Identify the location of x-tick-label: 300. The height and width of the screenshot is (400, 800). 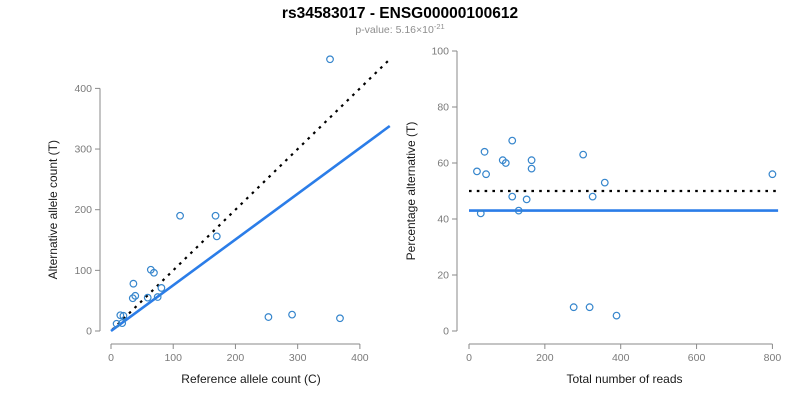
(298, 358).